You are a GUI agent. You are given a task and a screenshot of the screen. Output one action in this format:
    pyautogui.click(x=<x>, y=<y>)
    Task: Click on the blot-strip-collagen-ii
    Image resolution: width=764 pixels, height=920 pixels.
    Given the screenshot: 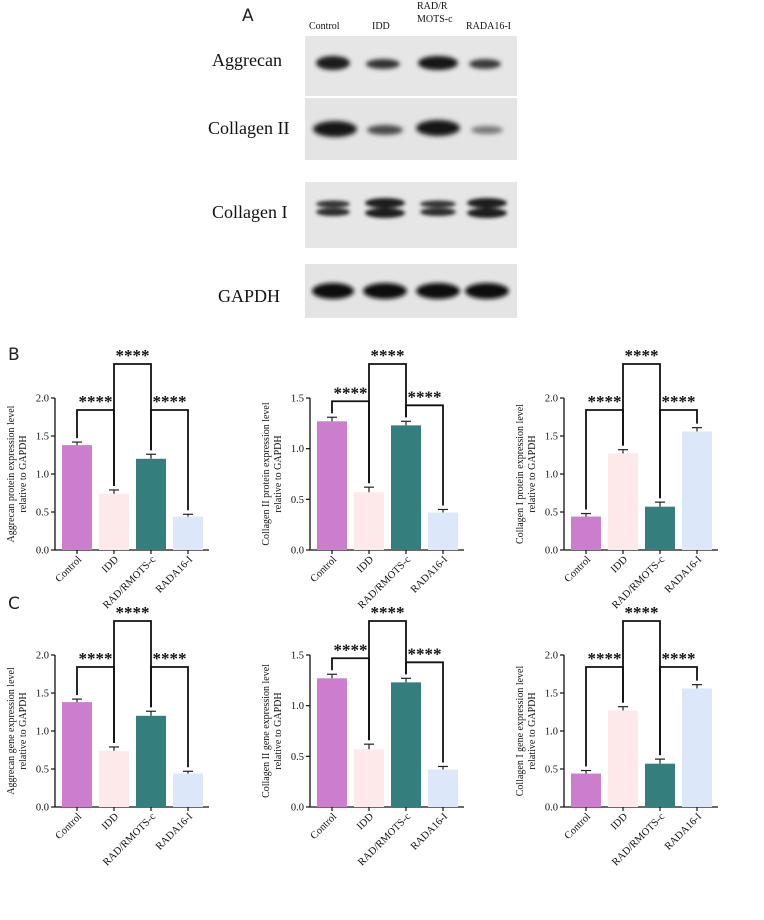 What is the action you would take?
    pyautogui.click(x=411, y=129)
    